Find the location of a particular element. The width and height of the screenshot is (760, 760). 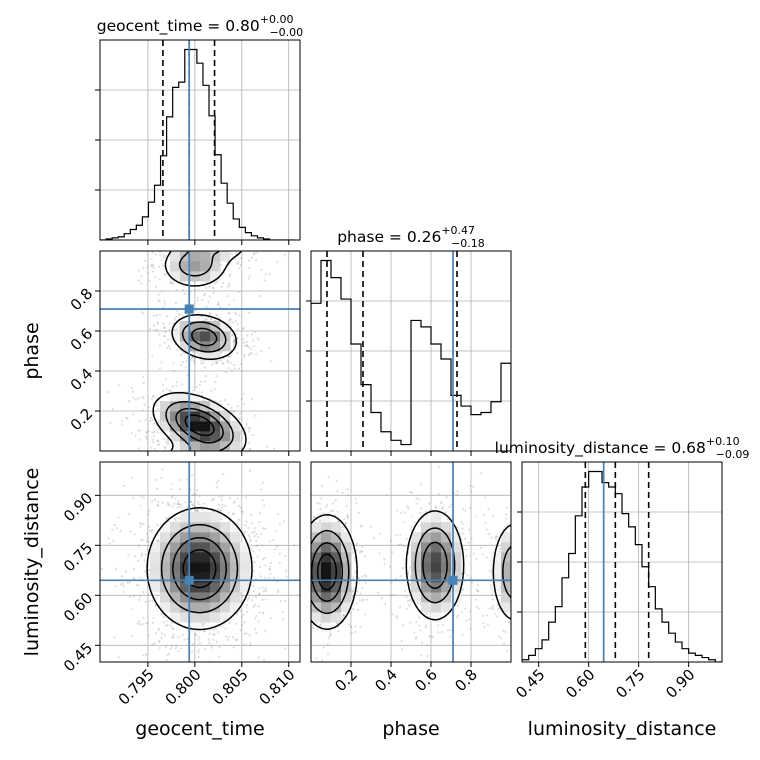

title-plus: +0.47 is located at coordinates (458, 230).